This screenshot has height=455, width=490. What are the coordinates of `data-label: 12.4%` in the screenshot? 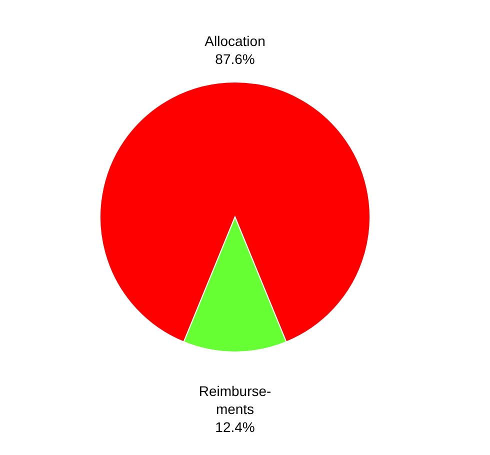 It's located at (235, 427).